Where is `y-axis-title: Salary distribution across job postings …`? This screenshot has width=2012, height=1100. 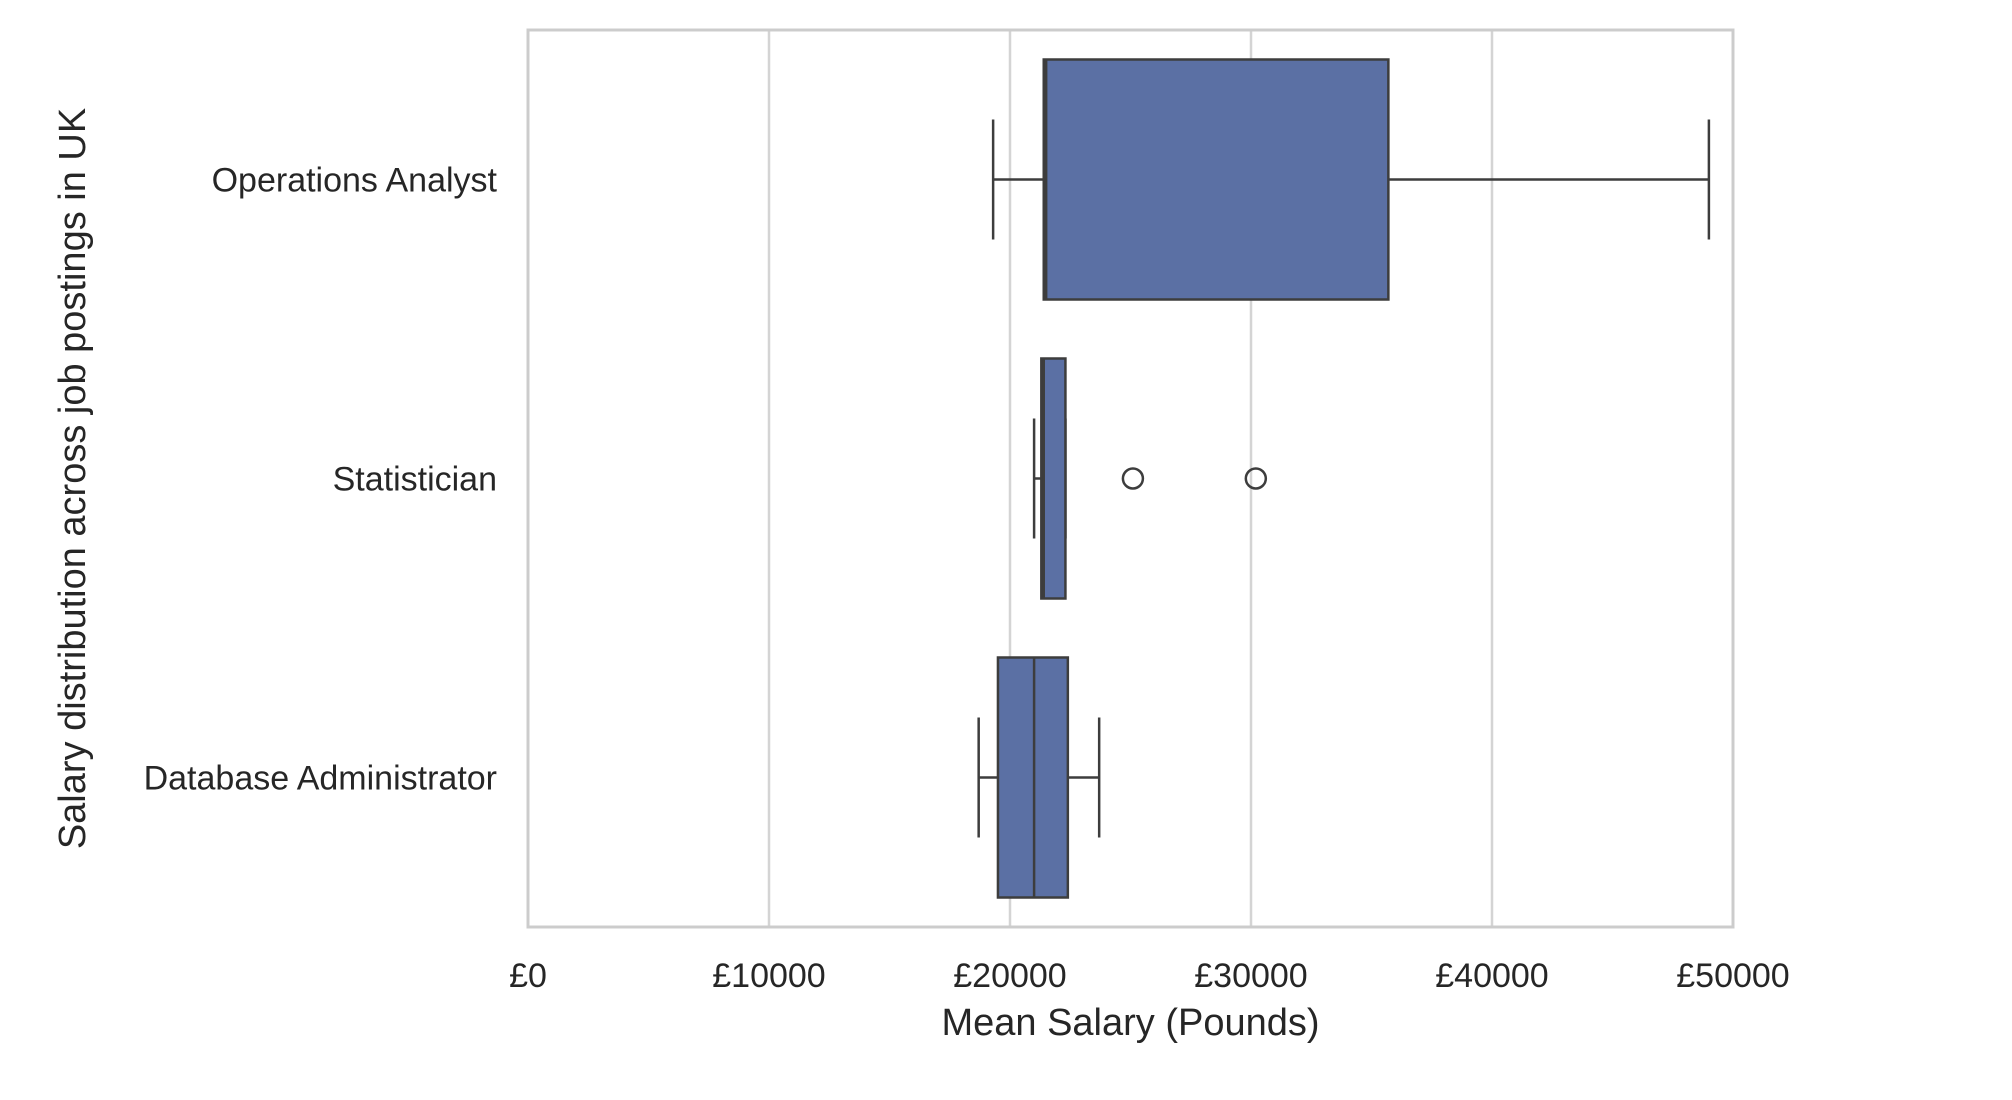
y-axis-title: Salary distribution across job postings … is located at coordinates (73, 478).